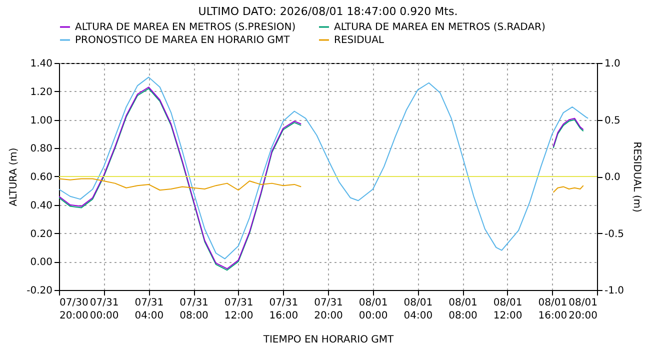 Image resolution: width=650 pixels, height=350 pixels. What do you see at coordinates (41, 64) in the screenshot?
I see `y-tick-label: 1.40` at bounding box center [41, 64].